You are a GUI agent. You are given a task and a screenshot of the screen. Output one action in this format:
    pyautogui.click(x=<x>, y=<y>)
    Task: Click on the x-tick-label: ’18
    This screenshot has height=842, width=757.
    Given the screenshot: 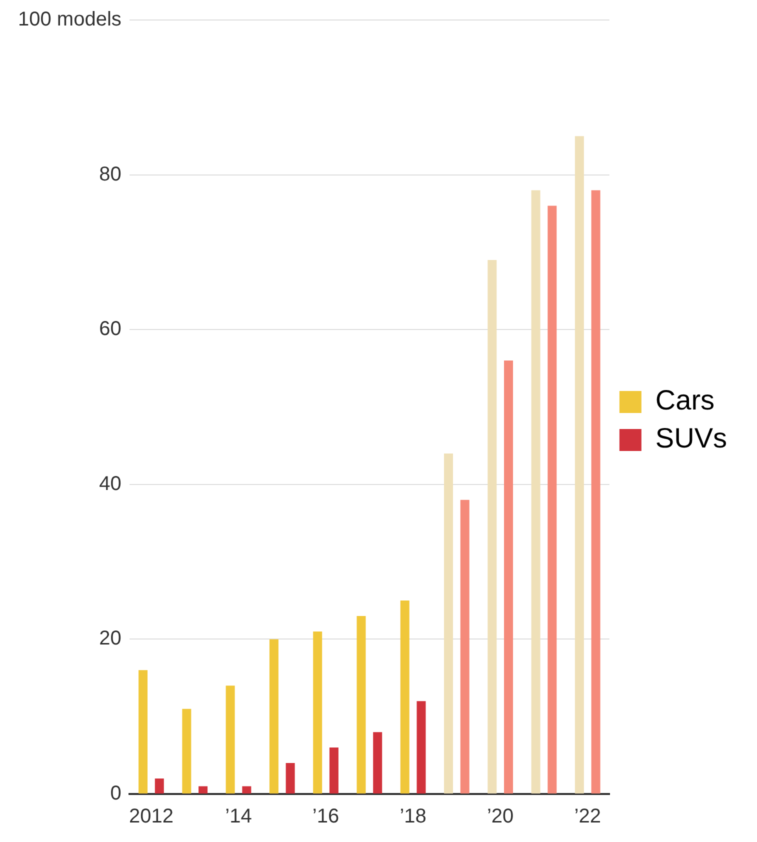 What is the action you would take?
    pyautogui.click(x=413, y=817)
    